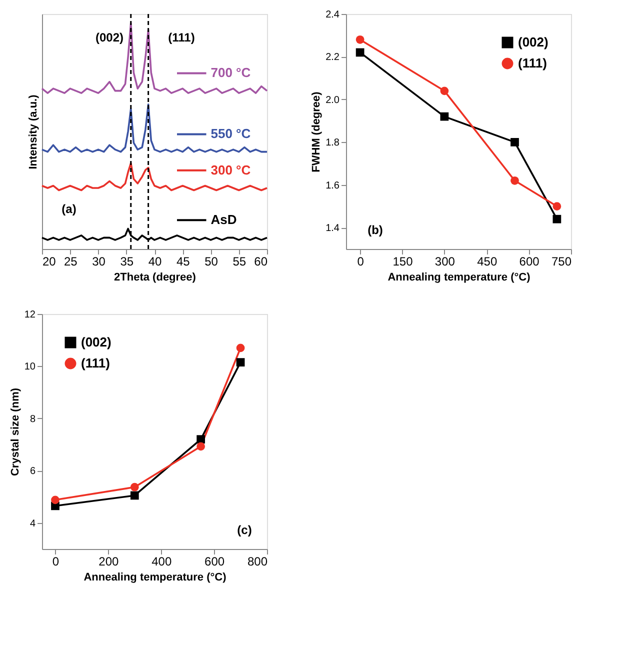 The width and height of the screenshot is (638, 660). Describe the element at coordinates (109, 37) in the screenshot. I see `annotation: (002)` at that location.